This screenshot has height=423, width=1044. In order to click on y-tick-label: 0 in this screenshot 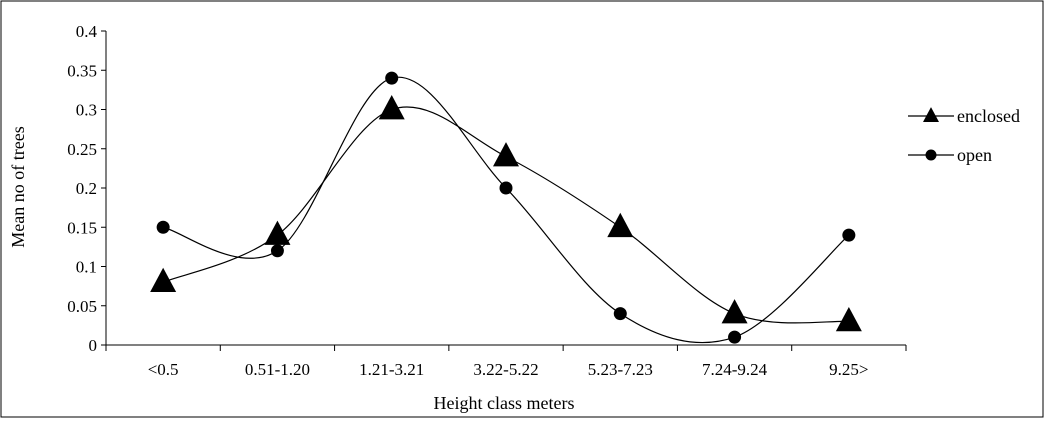, I will do `click(93, 345)`.